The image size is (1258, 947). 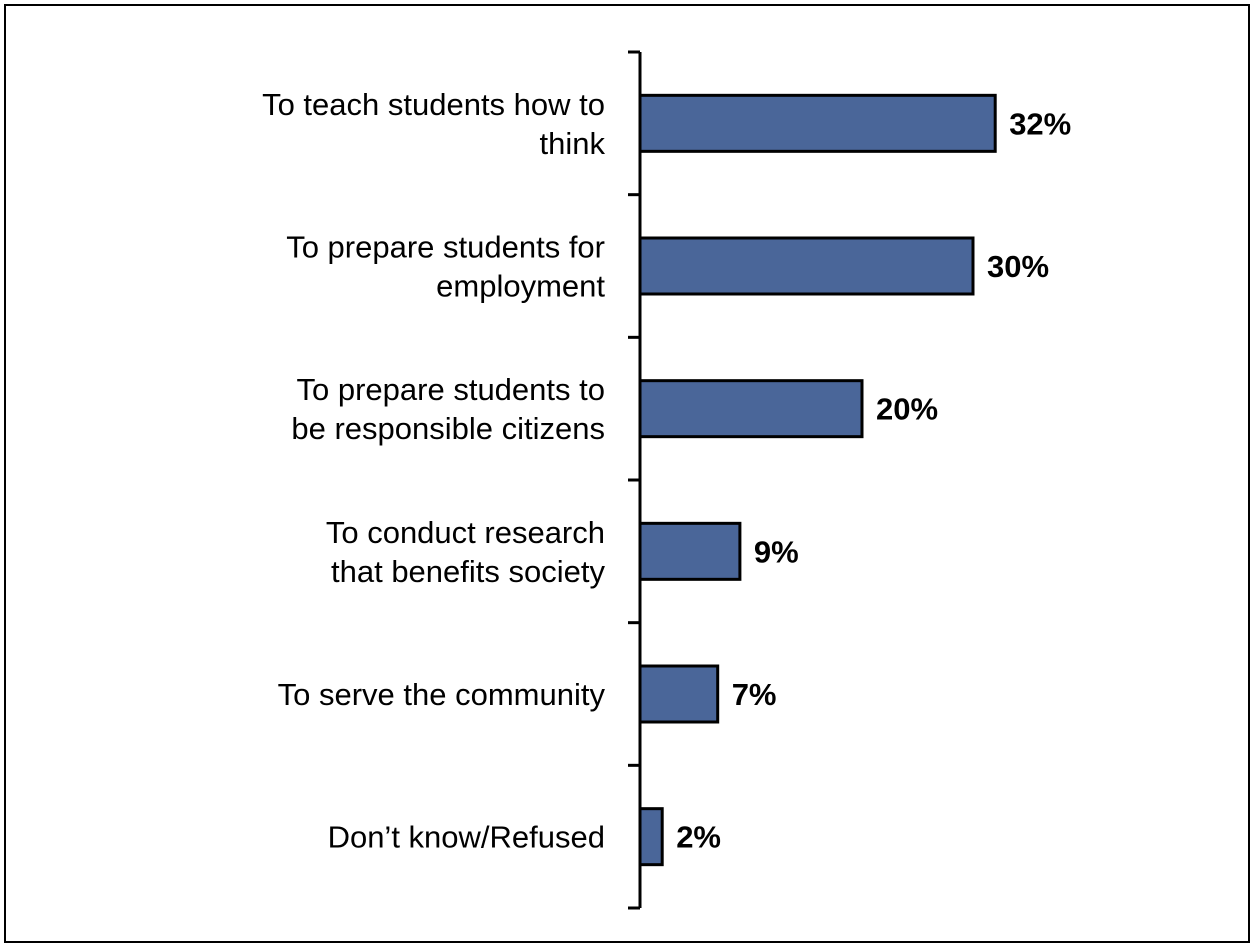 What do you see at coordinates (698, 837) in the screenshot?
I see `value-label: 2%` at bounding box center [698, 837].